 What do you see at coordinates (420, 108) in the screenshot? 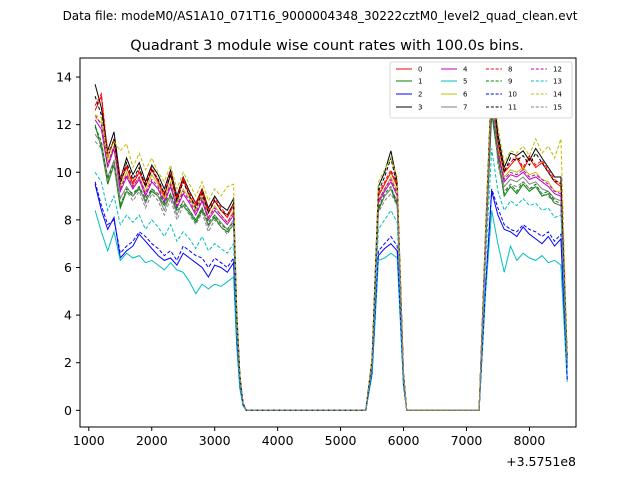
I see `legend-label-3: 3` at bounding box center [420, 108].